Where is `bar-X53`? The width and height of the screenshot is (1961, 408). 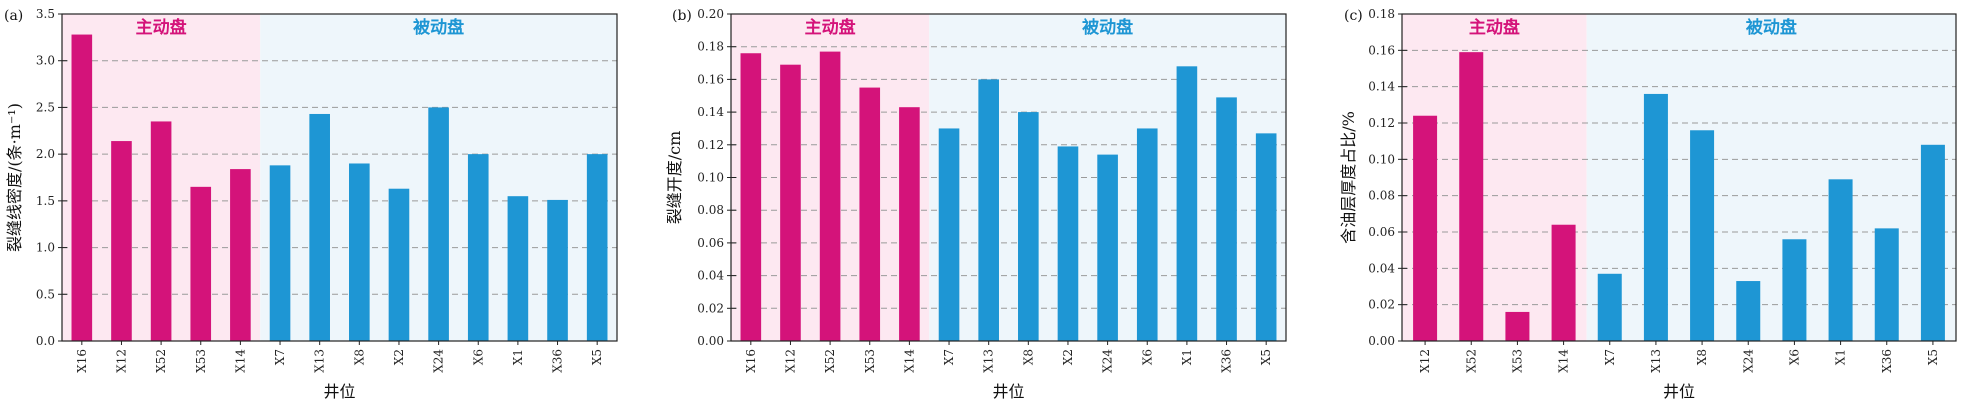
bar-X53 is located at coordinates (870, 214).